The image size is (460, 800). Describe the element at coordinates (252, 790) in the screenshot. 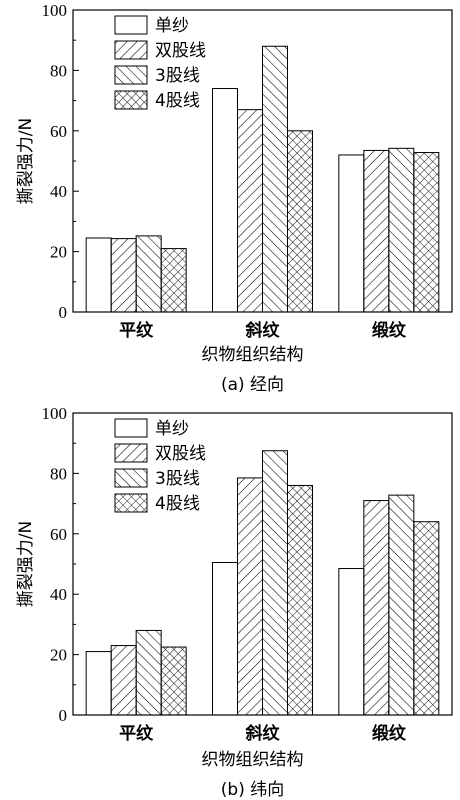

I see `chart-caption: (b) 纬向` at that location.